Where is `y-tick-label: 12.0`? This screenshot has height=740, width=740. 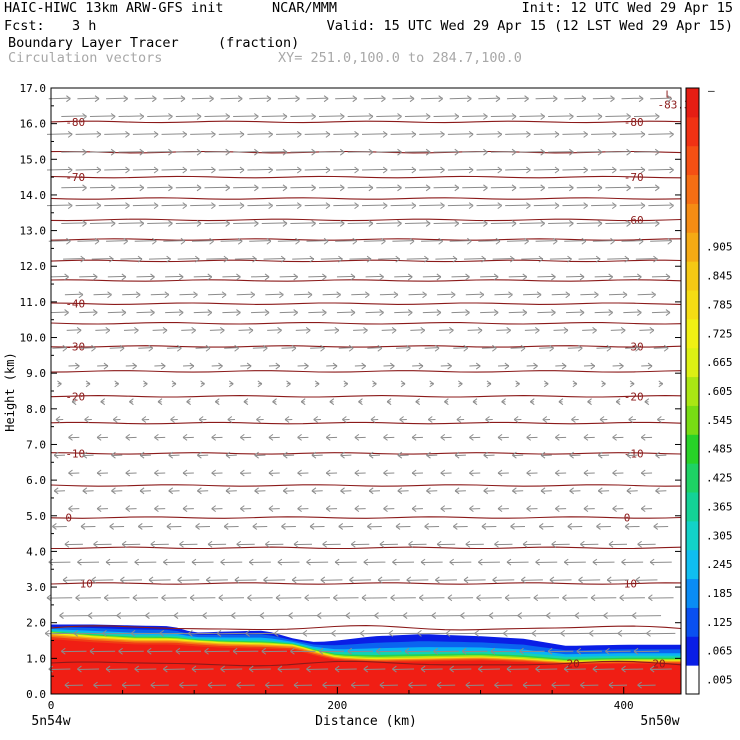 y-tick-label: 12.0 is located at coordinates (33, 266).